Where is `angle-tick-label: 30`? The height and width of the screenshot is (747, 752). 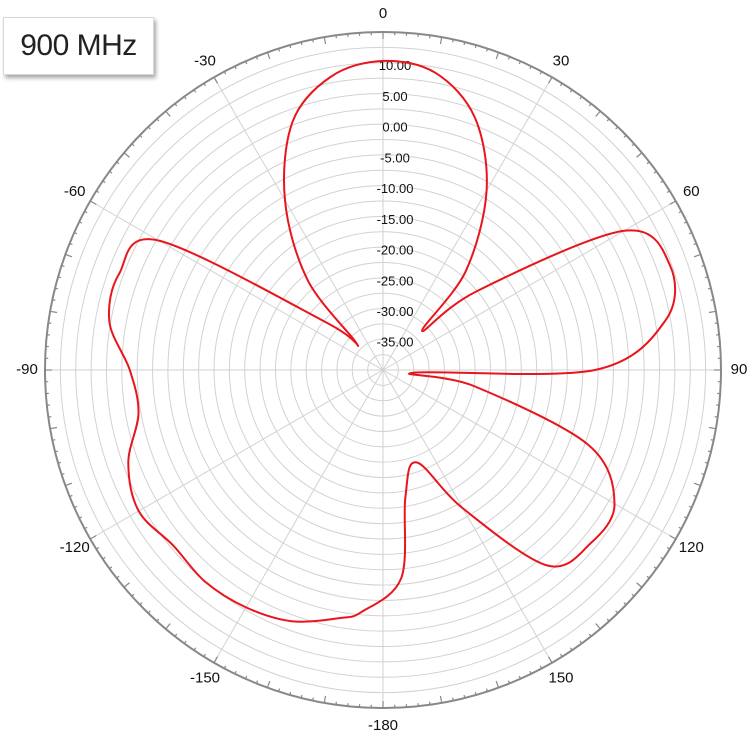
angle-tick-label: 30 is located at coordinates (561, 61).